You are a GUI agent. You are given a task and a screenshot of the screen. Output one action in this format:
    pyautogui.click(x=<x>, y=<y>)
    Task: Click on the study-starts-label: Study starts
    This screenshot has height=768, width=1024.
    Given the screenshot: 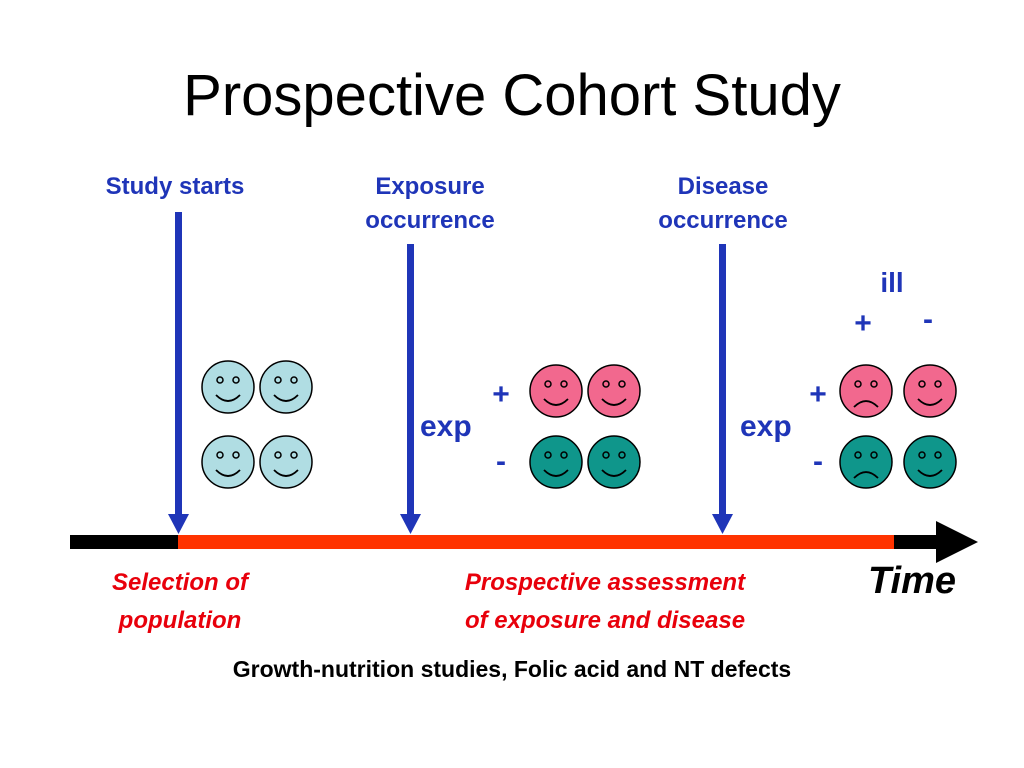 What is the action you would take?
    pyautogui.click(x=175, y=186)
    